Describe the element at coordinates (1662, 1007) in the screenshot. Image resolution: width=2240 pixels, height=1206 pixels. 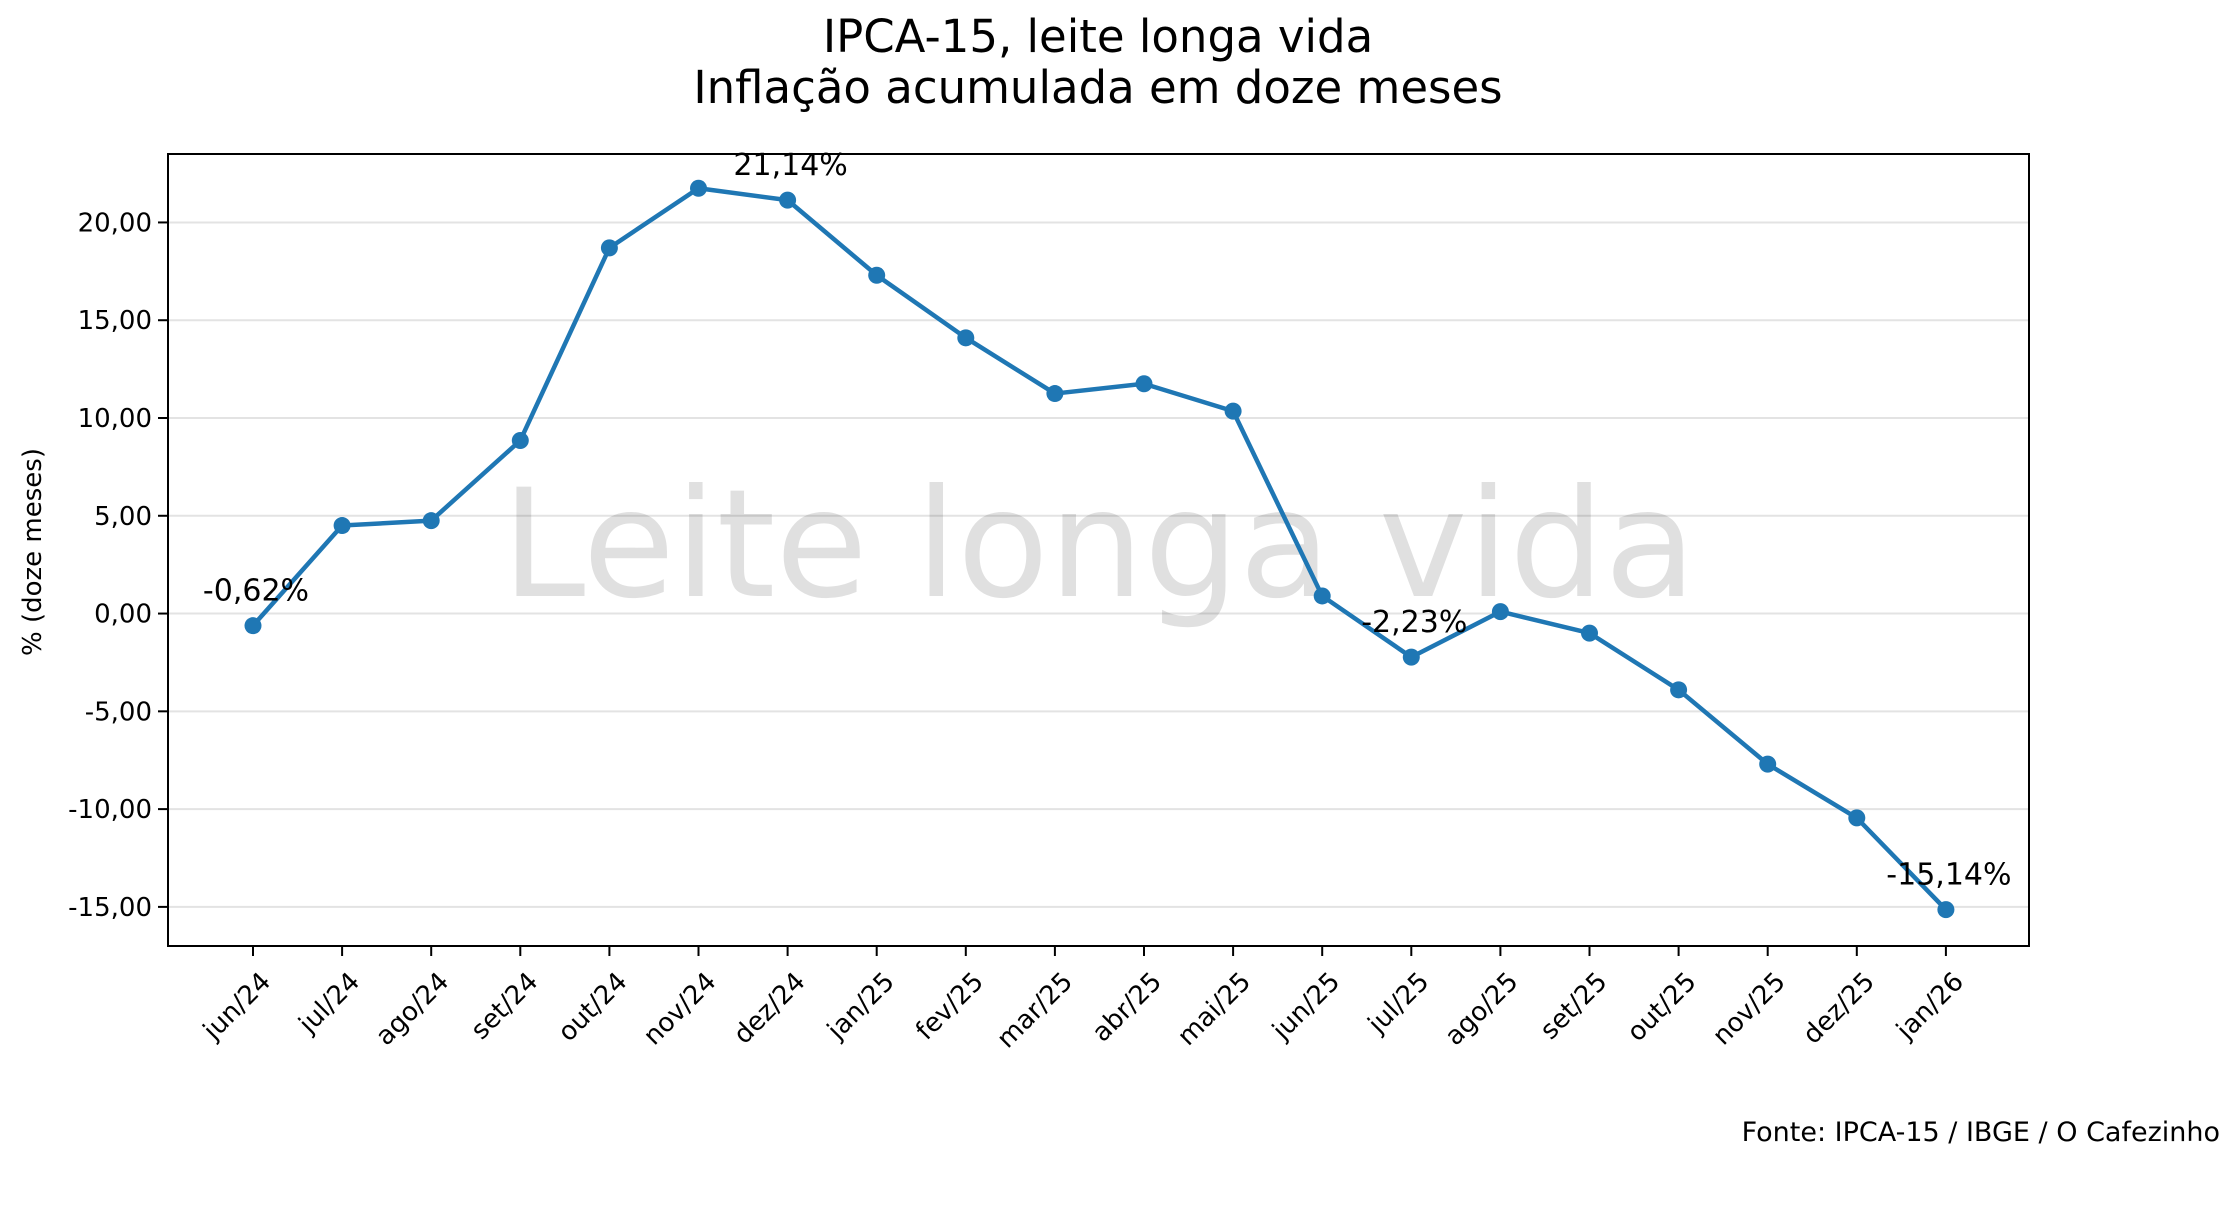
I see `x-tick-label: out/25` at that location.